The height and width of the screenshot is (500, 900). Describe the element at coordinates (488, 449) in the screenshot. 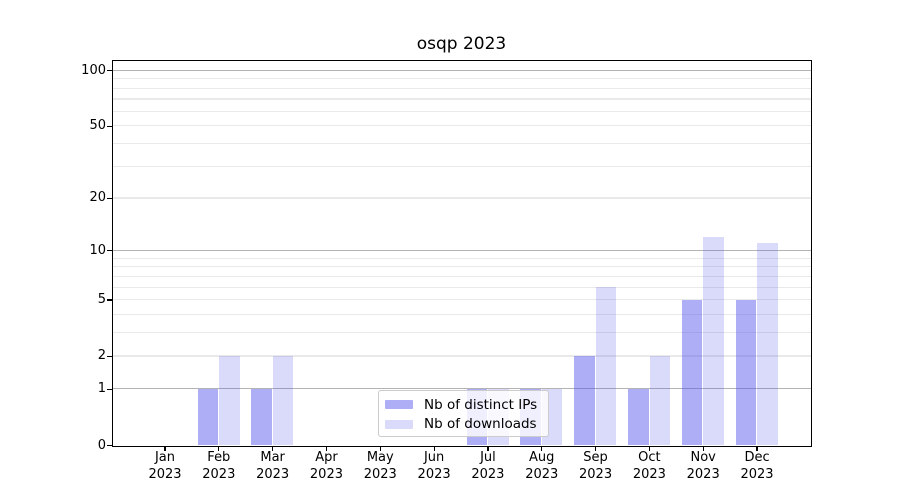

I see `x-tick-jul` at that location.